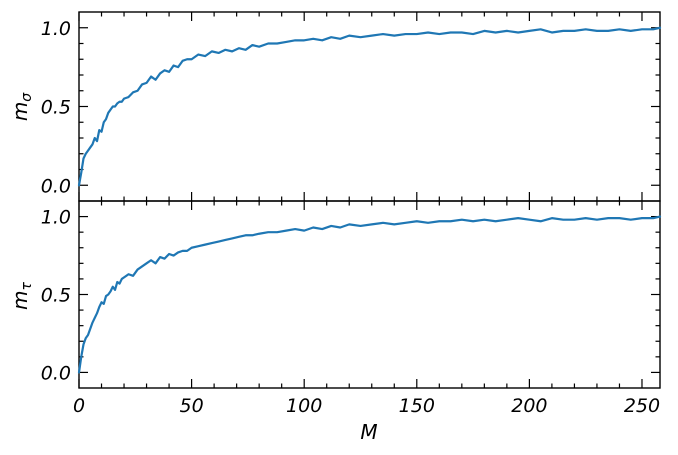  Describe the element at coordinates (56, 108) in the screenshot. I see `y-tick-label-top: 0.5` at that location.